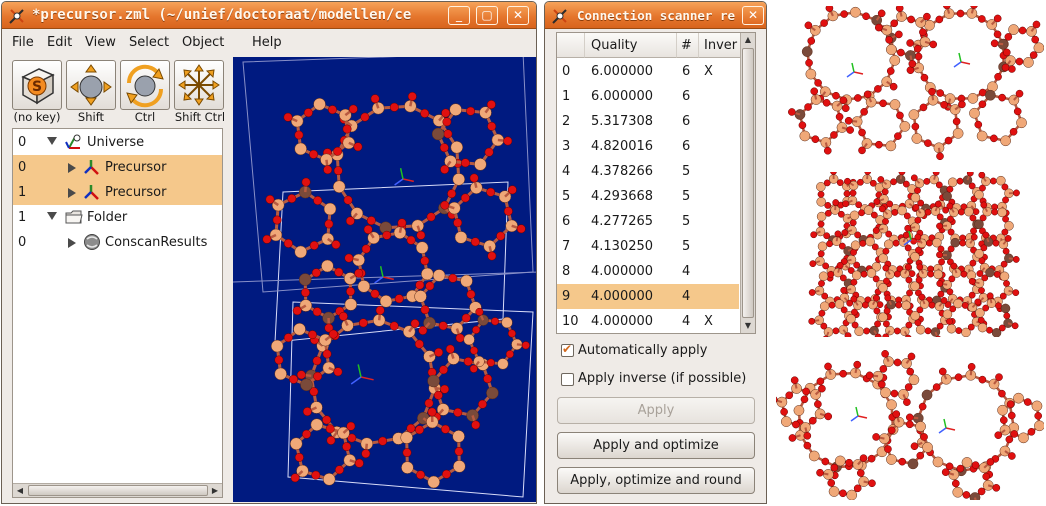 The height and width of the screenshot is (506, 1046). What do you see at coordinates (92, 242) in the screenshot?
I see `results-sphere-icon` at bounding box center [92, 242].